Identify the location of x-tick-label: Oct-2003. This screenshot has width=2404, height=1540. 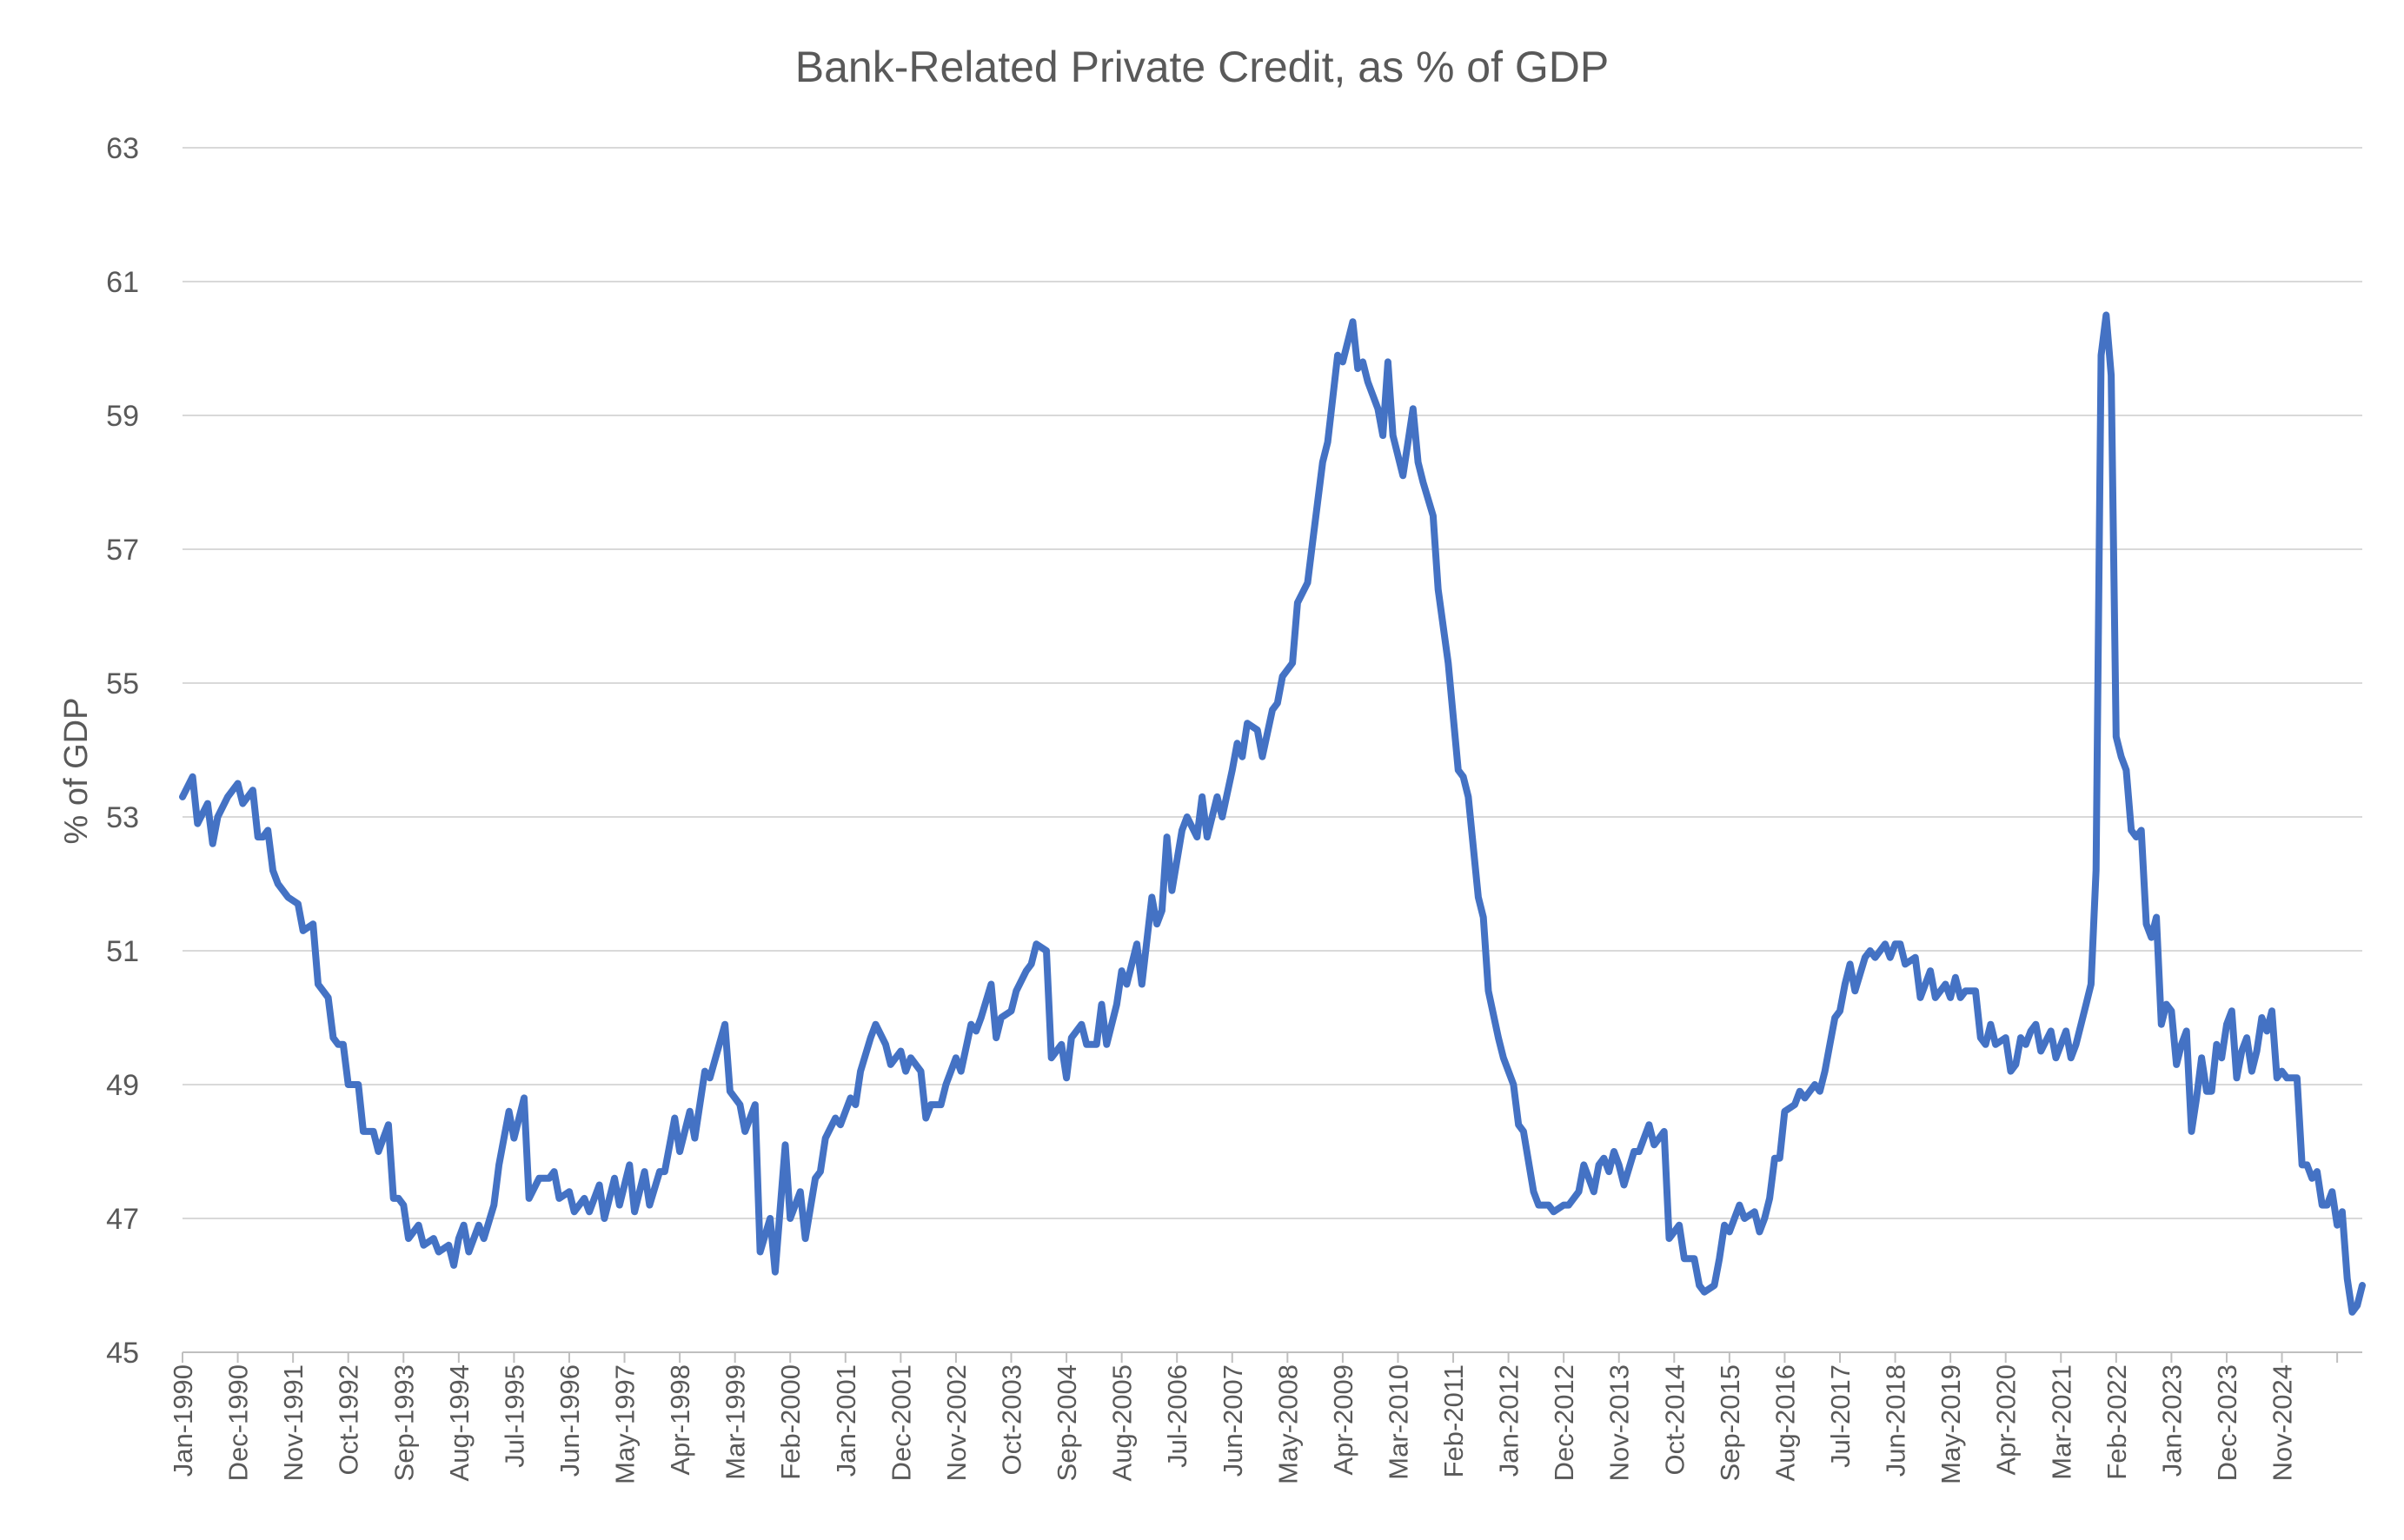
(1012, 1420).